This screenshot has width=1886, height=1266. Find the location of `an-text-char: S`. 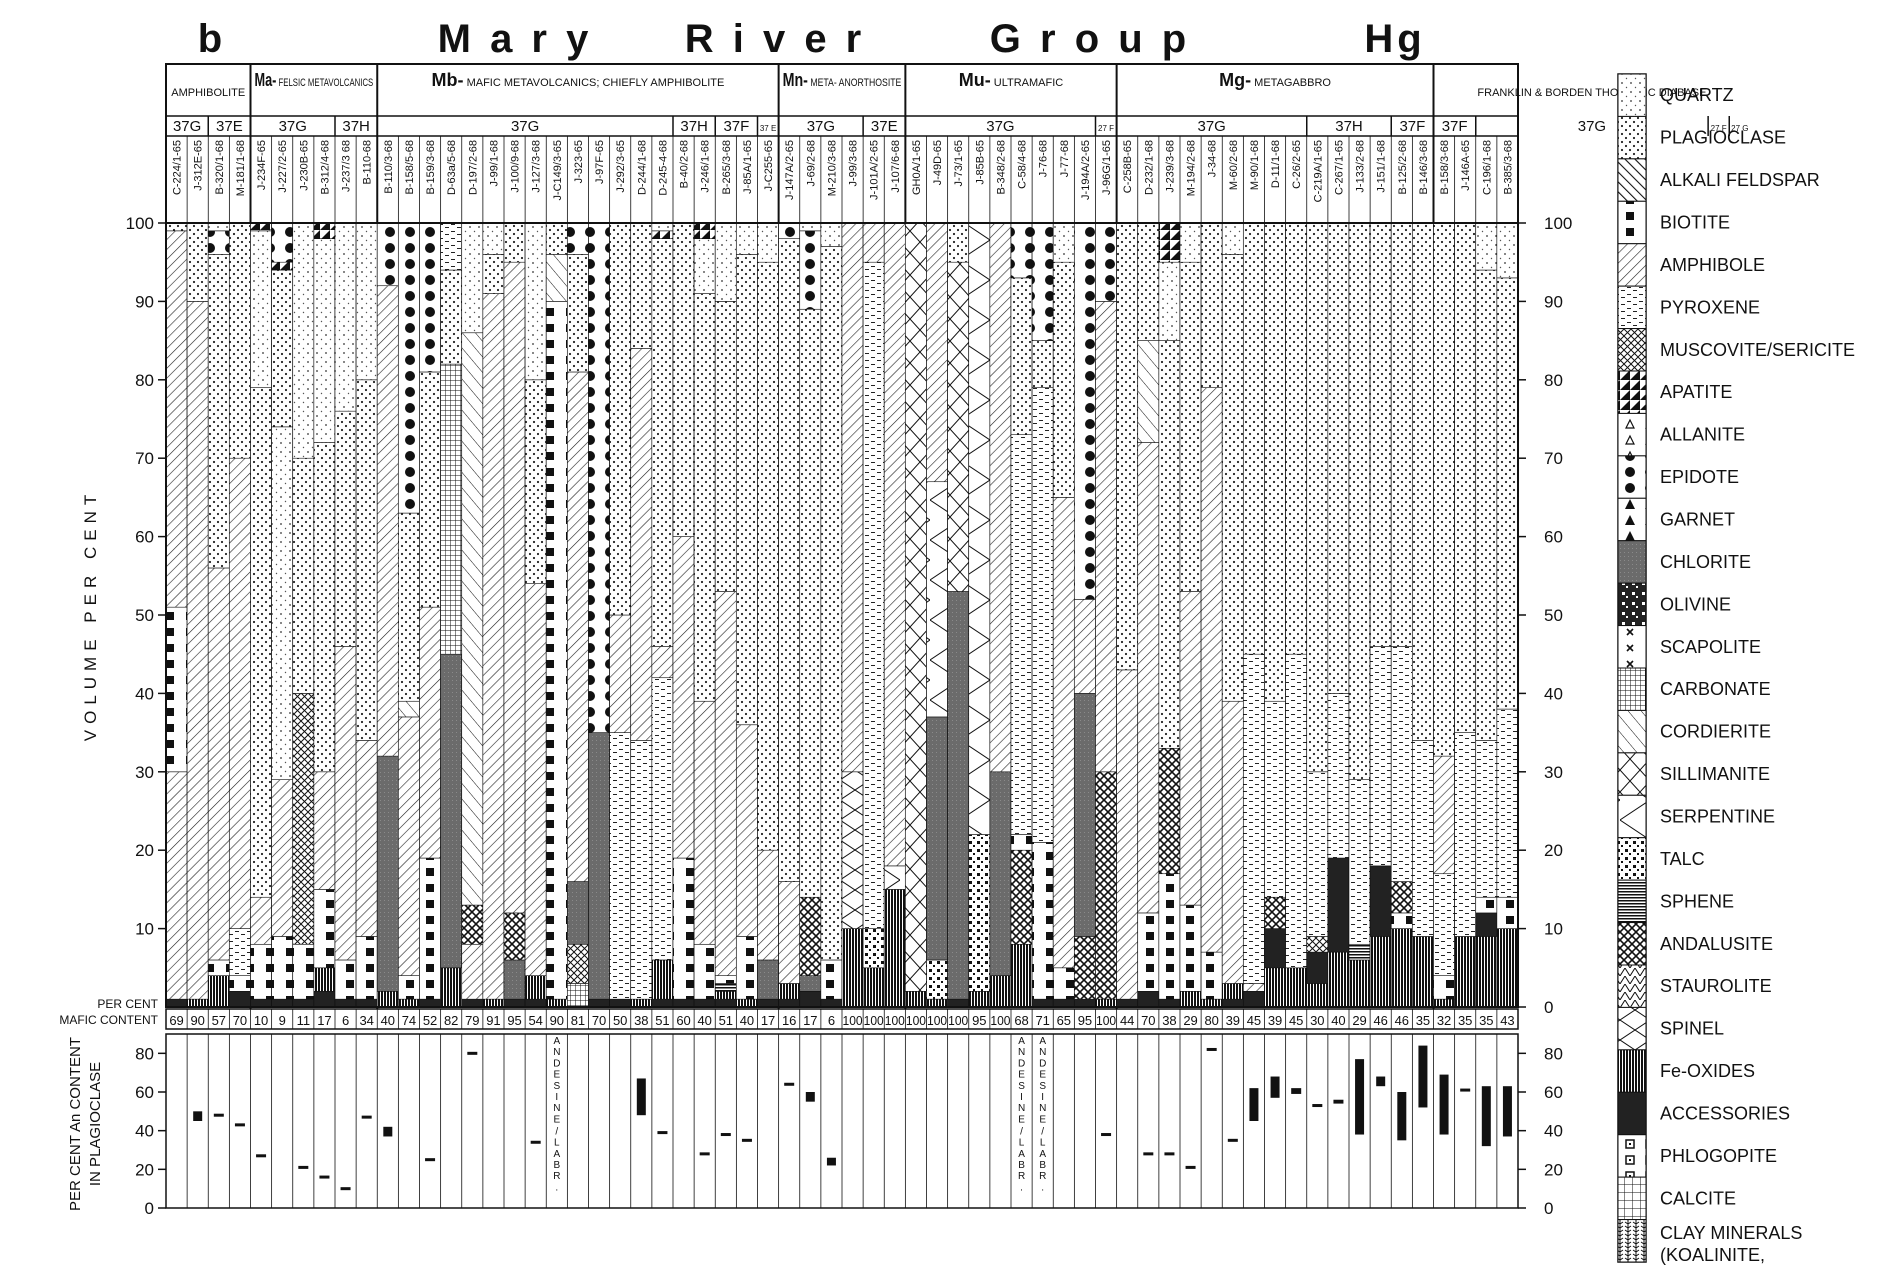

an-text-char: S is located at coordinates (1021, 1086).